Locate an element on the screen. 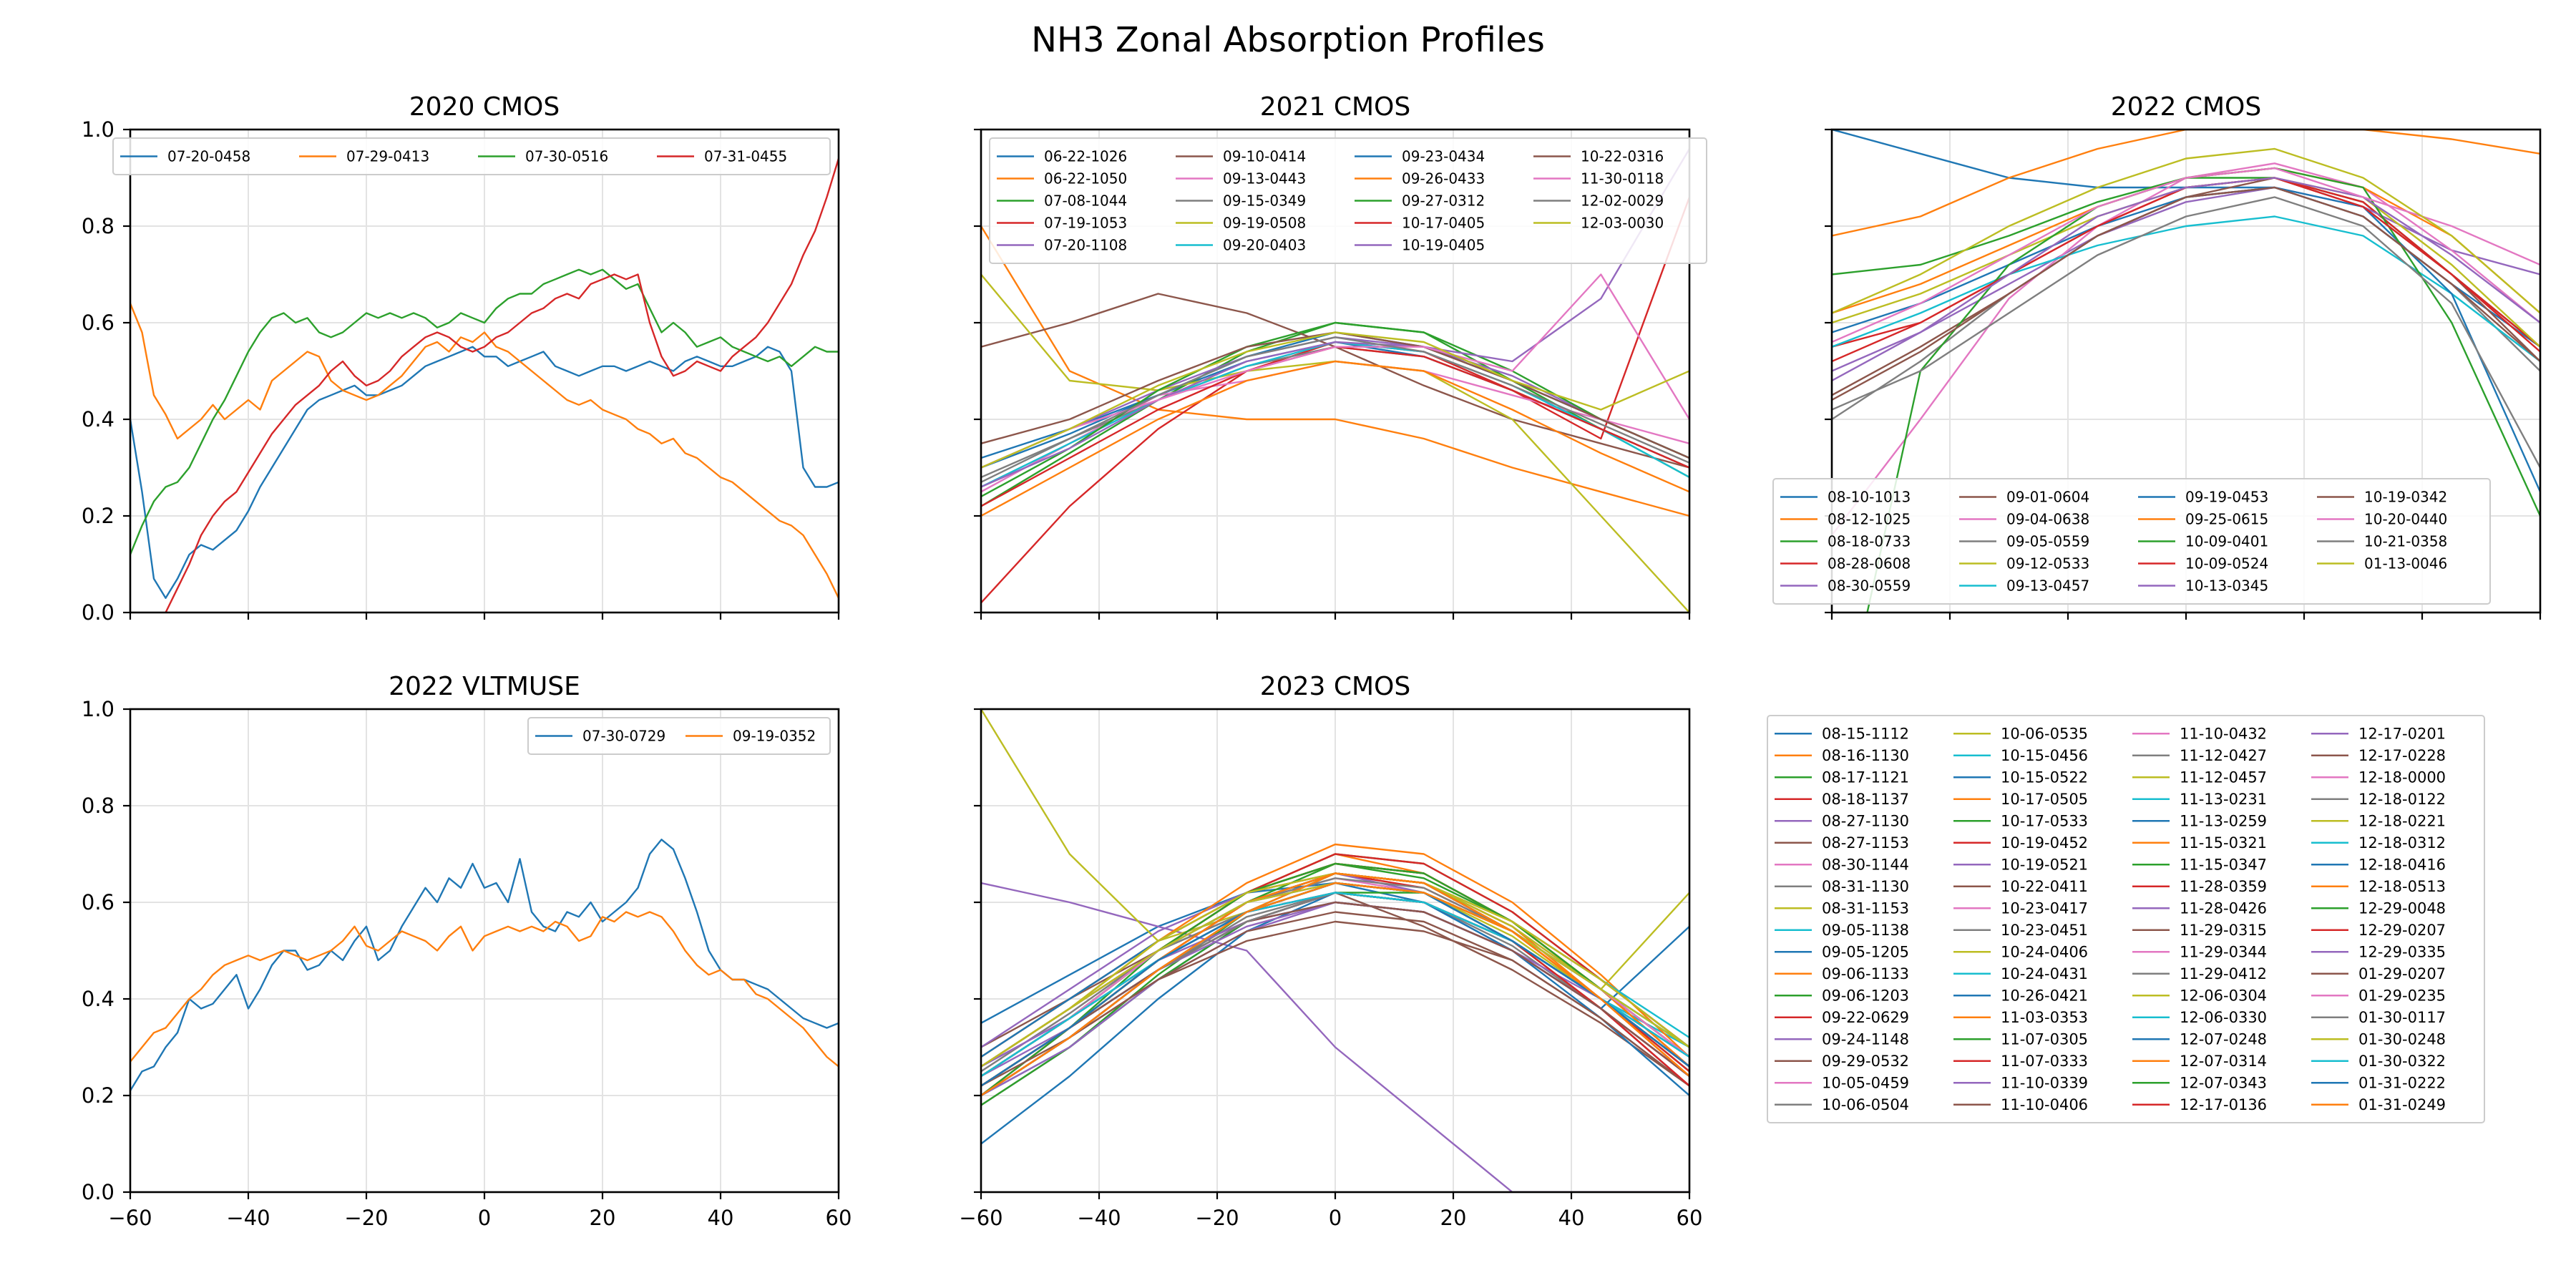 This screenshot has height=1288, width=2576. legend-label: 10-09-0401 is located at coordinates (2226, 541).